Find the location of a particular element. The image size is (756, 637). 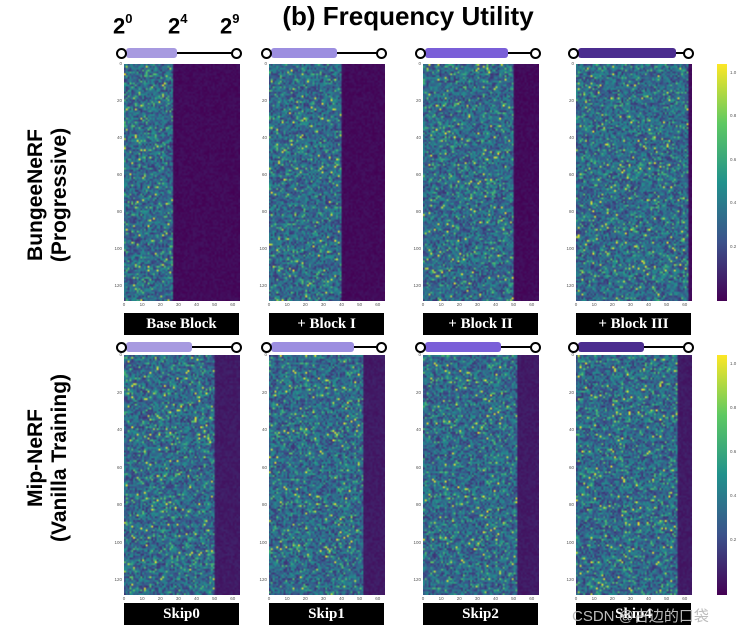

axis-power-max: 29 is located at coordinates (230, 25).